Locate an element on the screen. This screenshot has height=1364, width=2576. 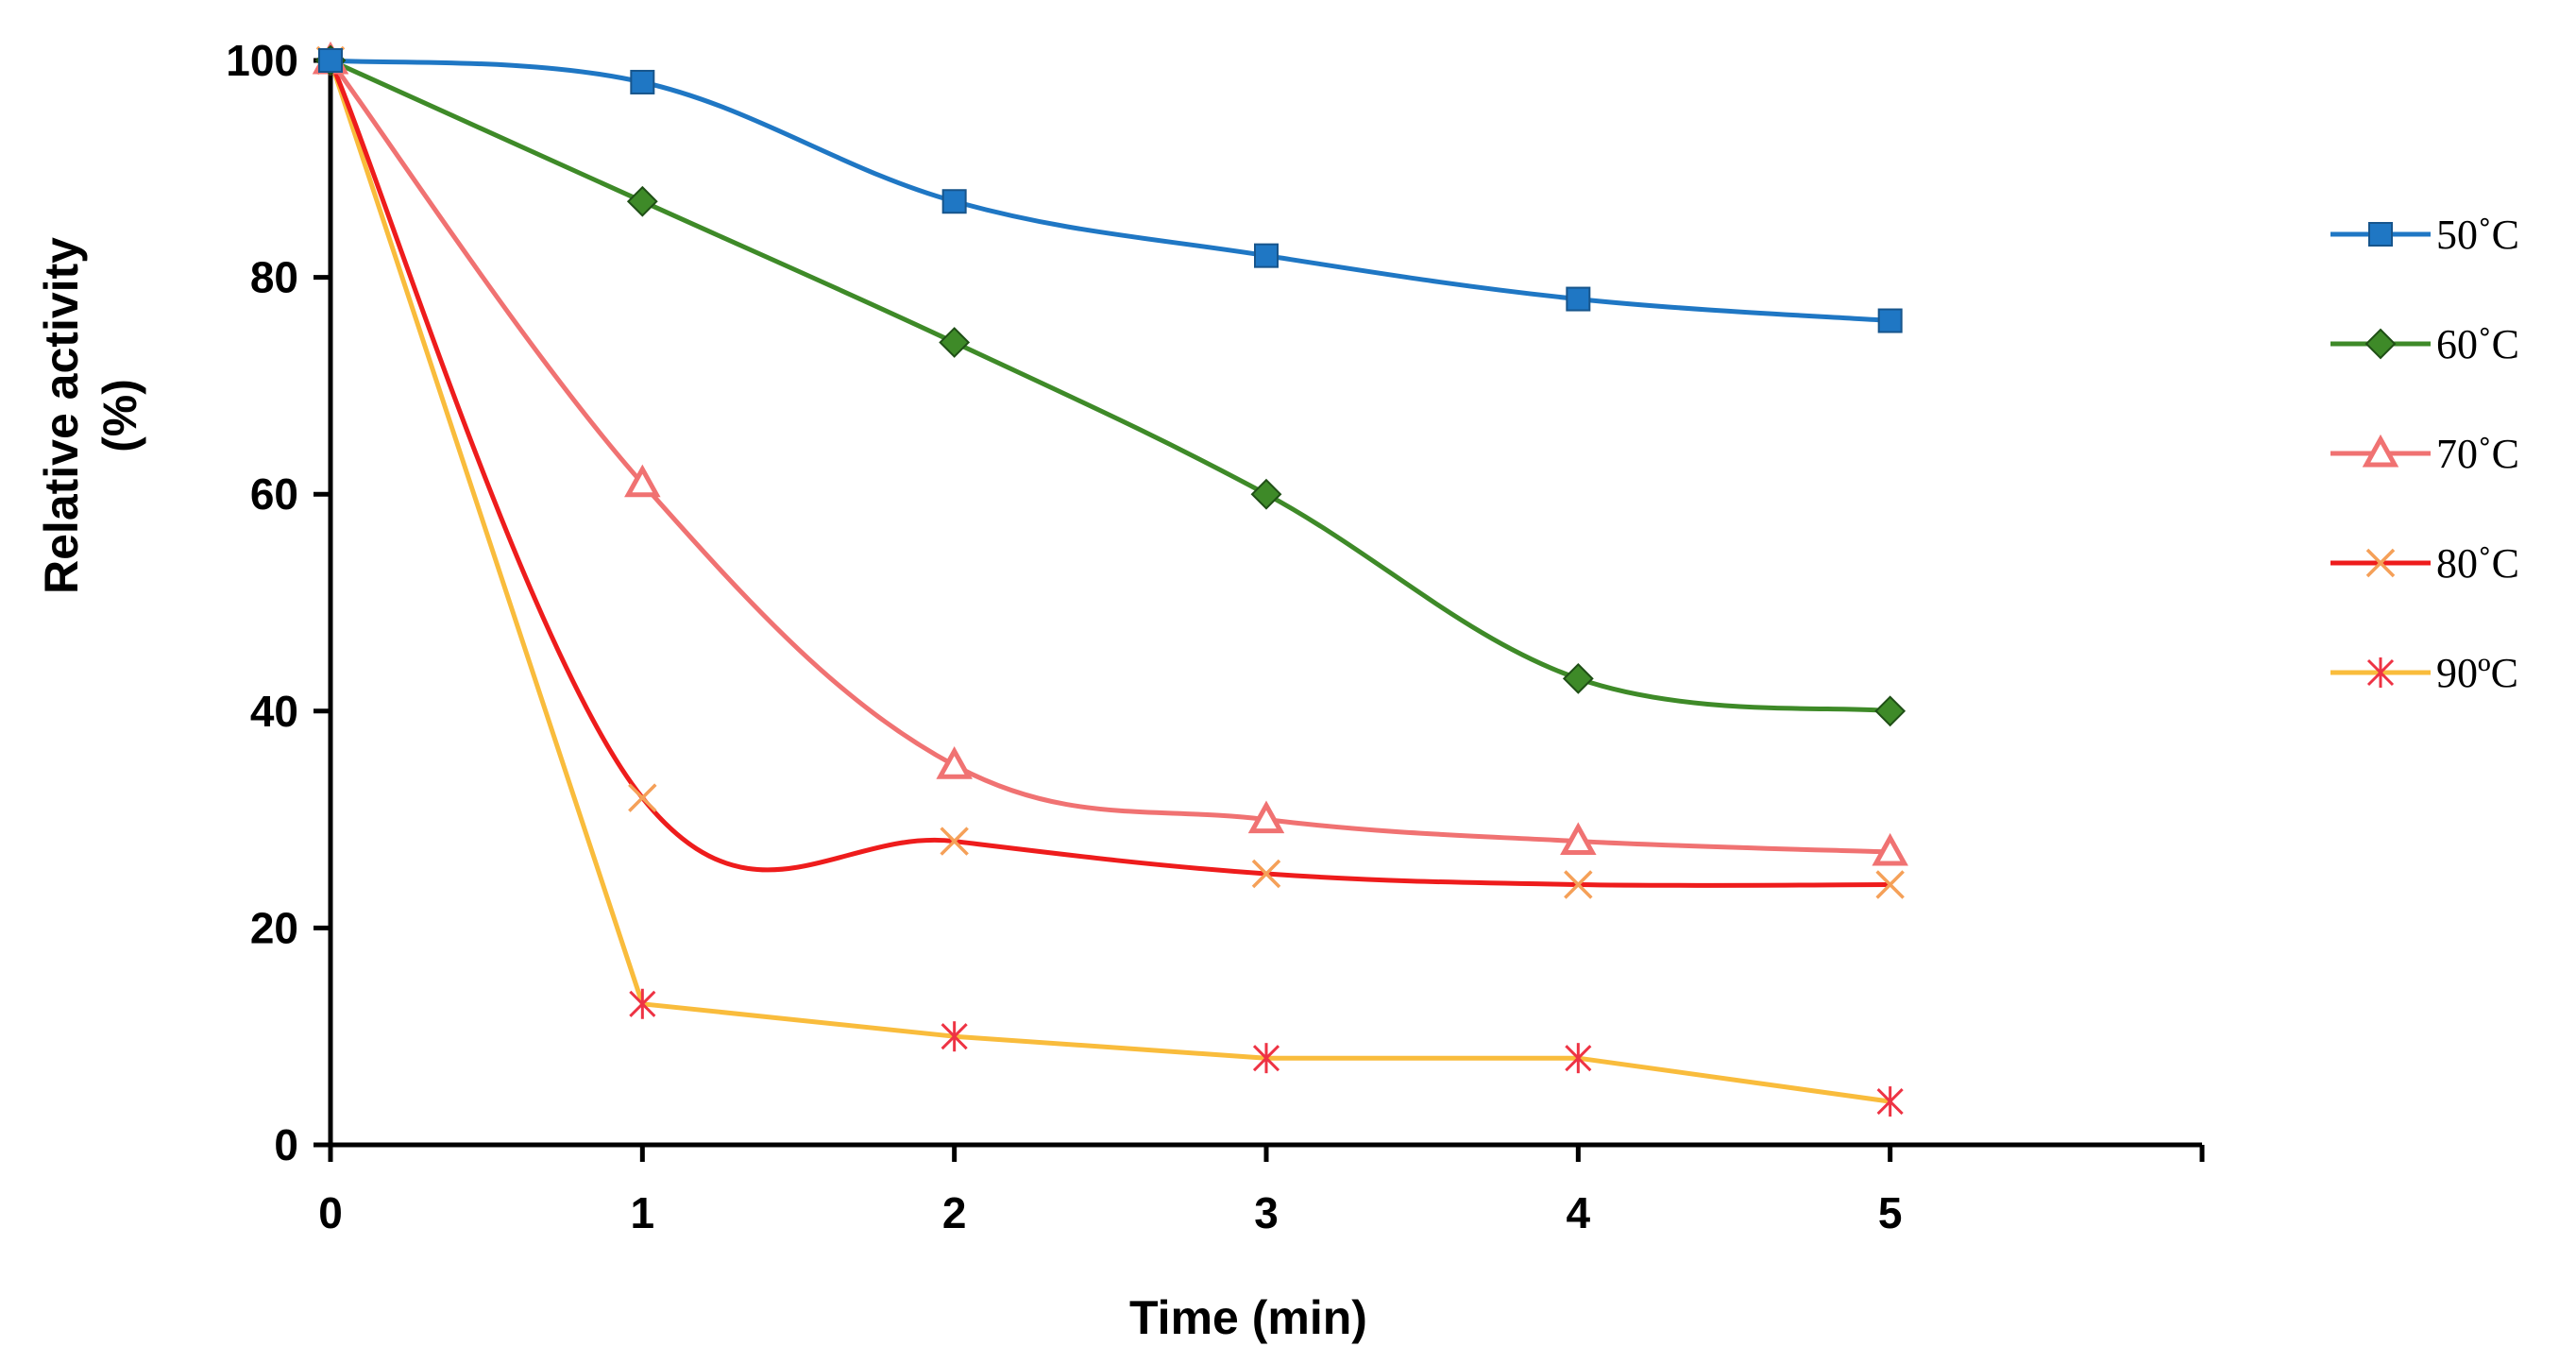
legend-entry-5: 90ºC is located at coordinates (2424, 673).